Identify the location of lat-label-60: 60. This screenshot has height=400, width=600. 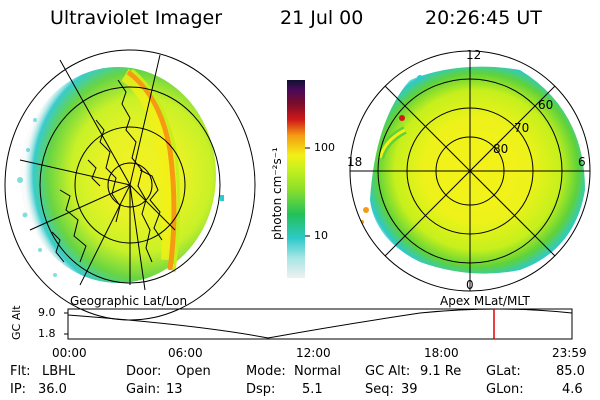
(546, 105).